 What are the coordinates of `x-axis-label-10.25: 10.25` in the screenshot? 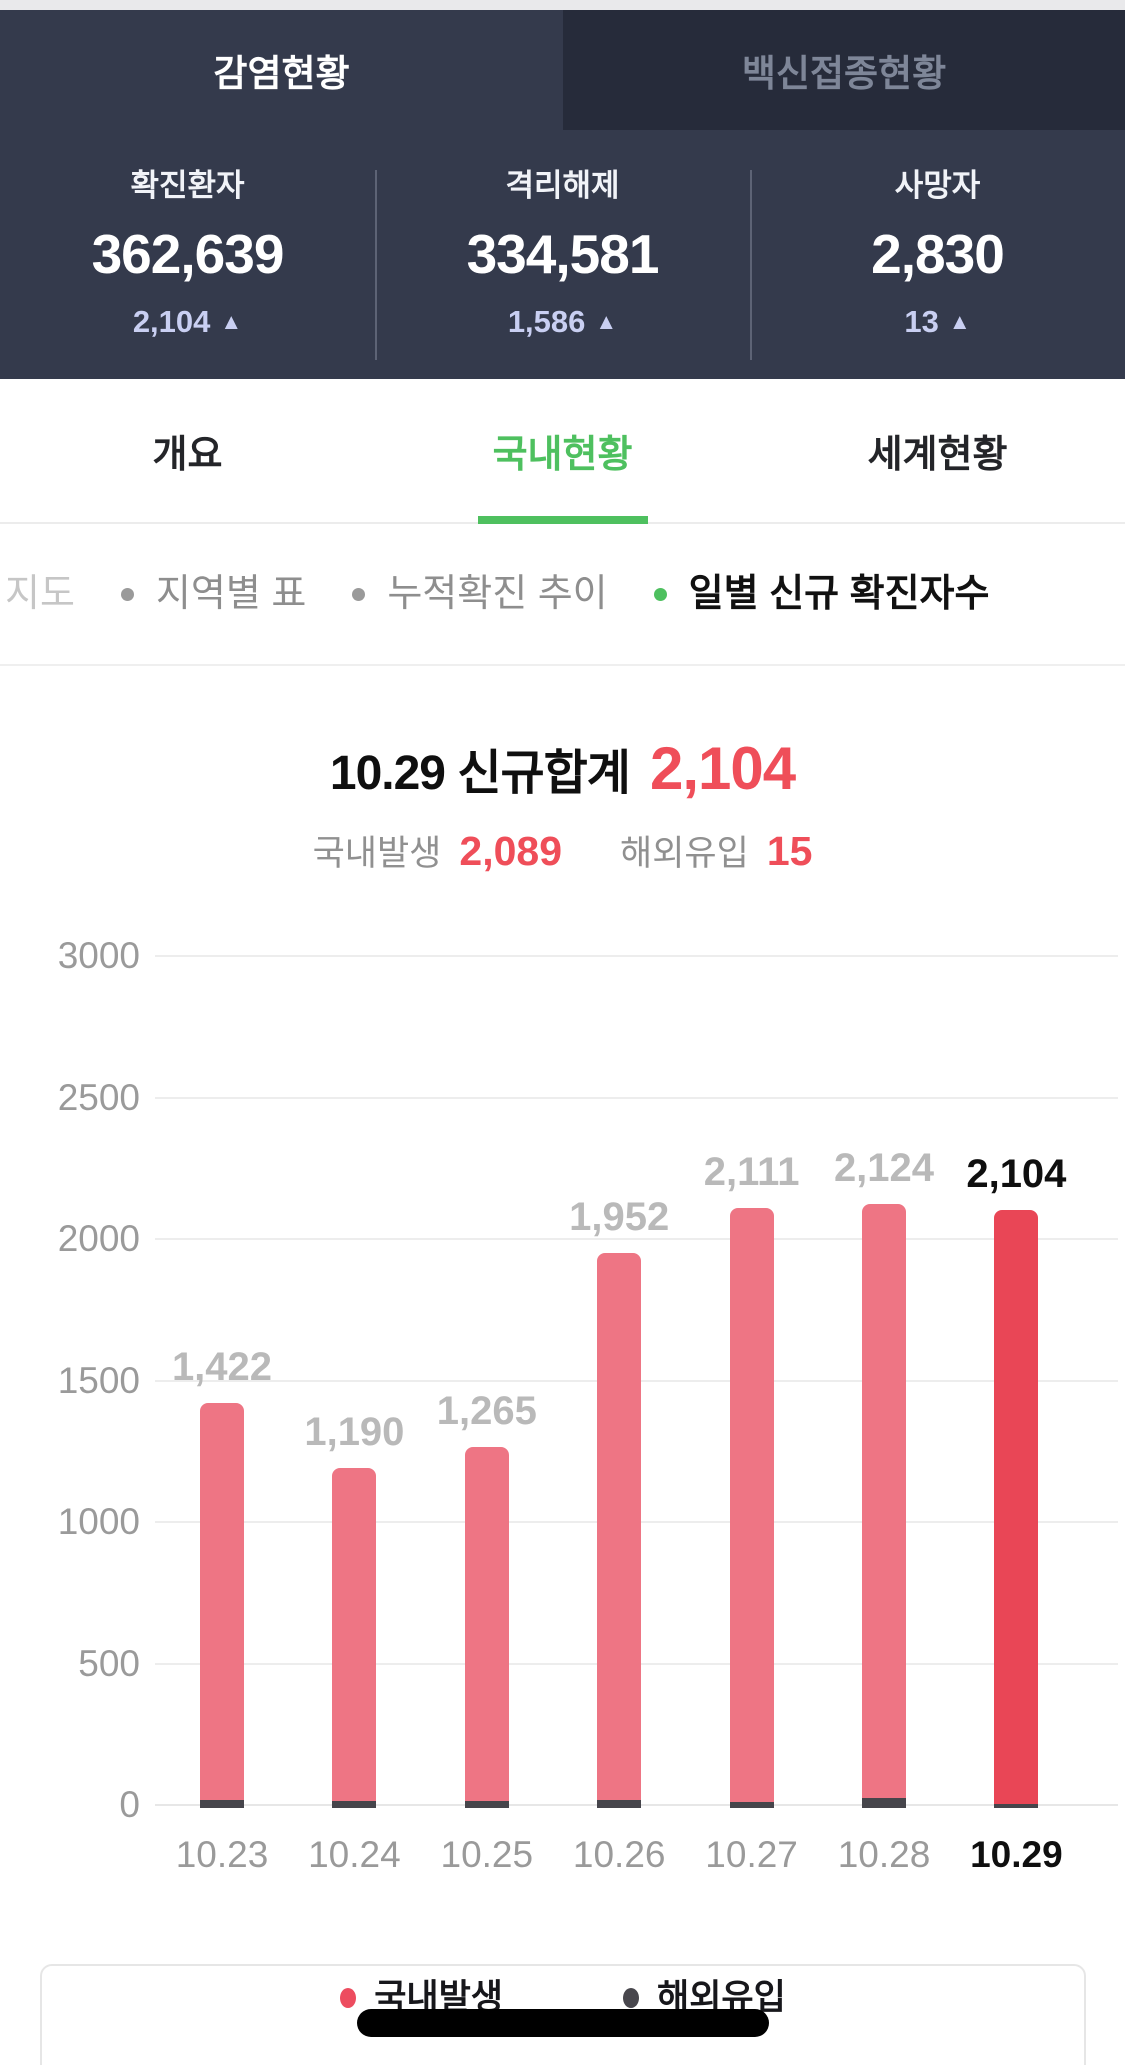 It's located at (487, 1854).